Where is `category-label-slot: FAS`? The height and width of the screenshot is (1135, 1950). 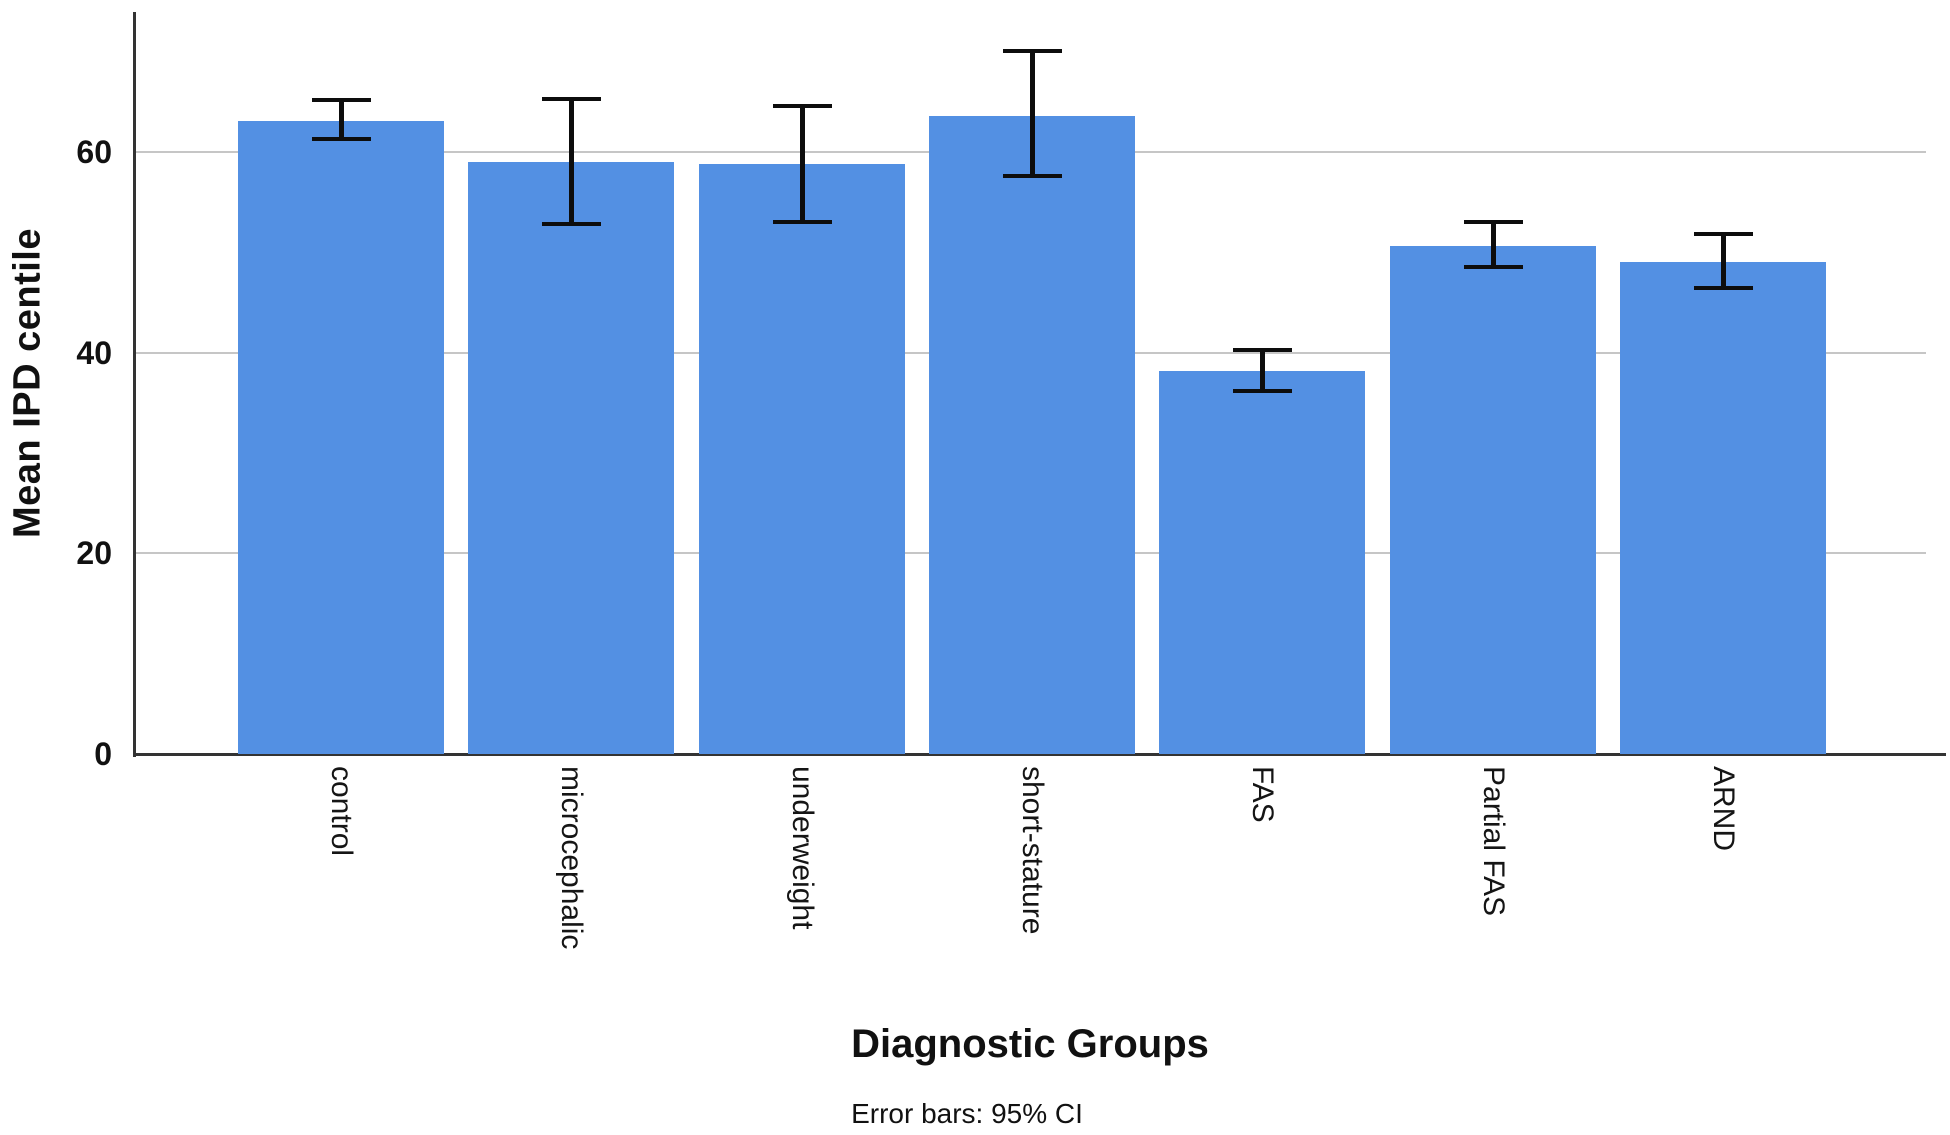
category-label-slot: FAS is located at coordinates (1262, 891).